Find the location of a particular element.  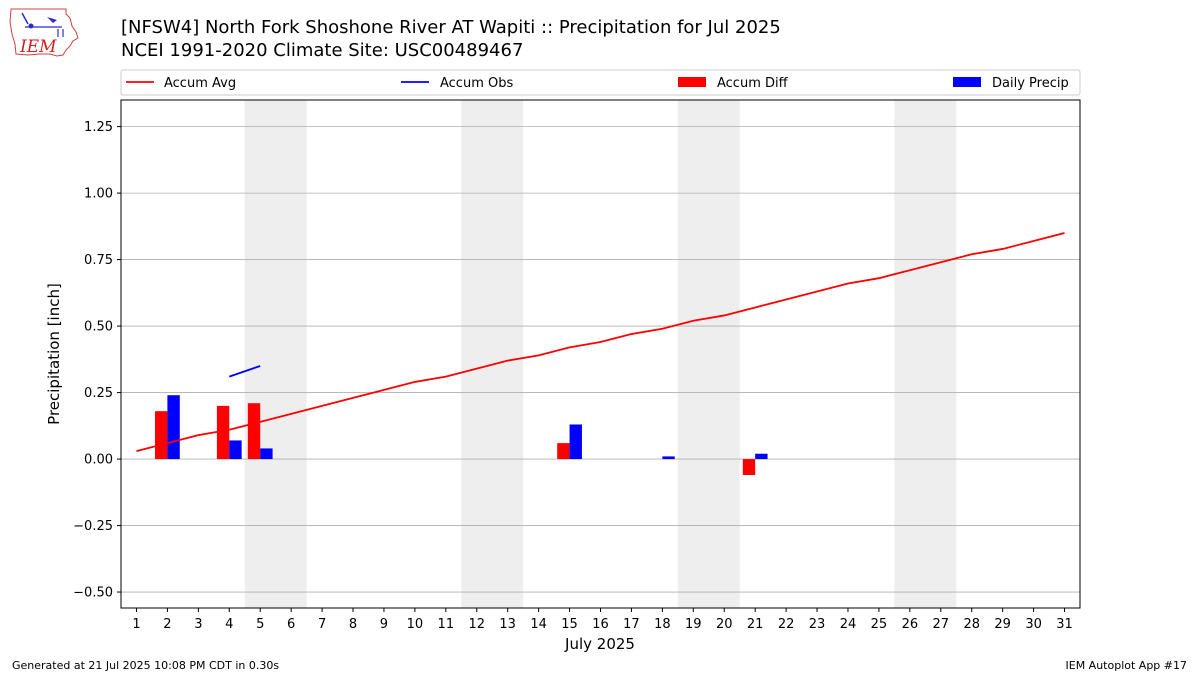

x-tick-label: 7 is located at coordinates (322, 624).